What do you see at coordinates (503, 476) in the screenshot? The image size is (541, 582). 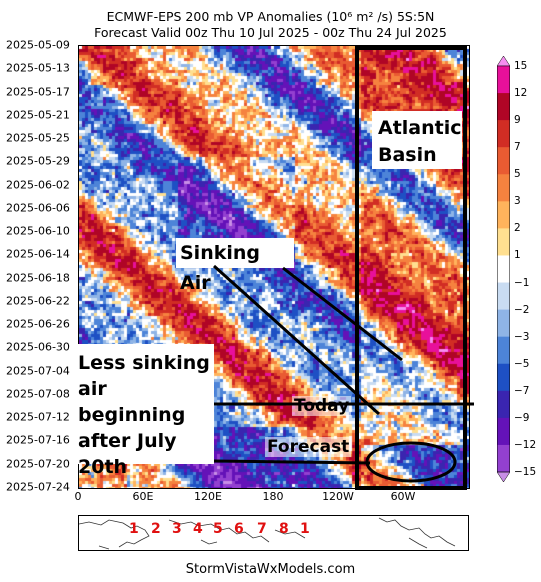 I see `colorbar-extend-min` at bounding box center [503, 476].